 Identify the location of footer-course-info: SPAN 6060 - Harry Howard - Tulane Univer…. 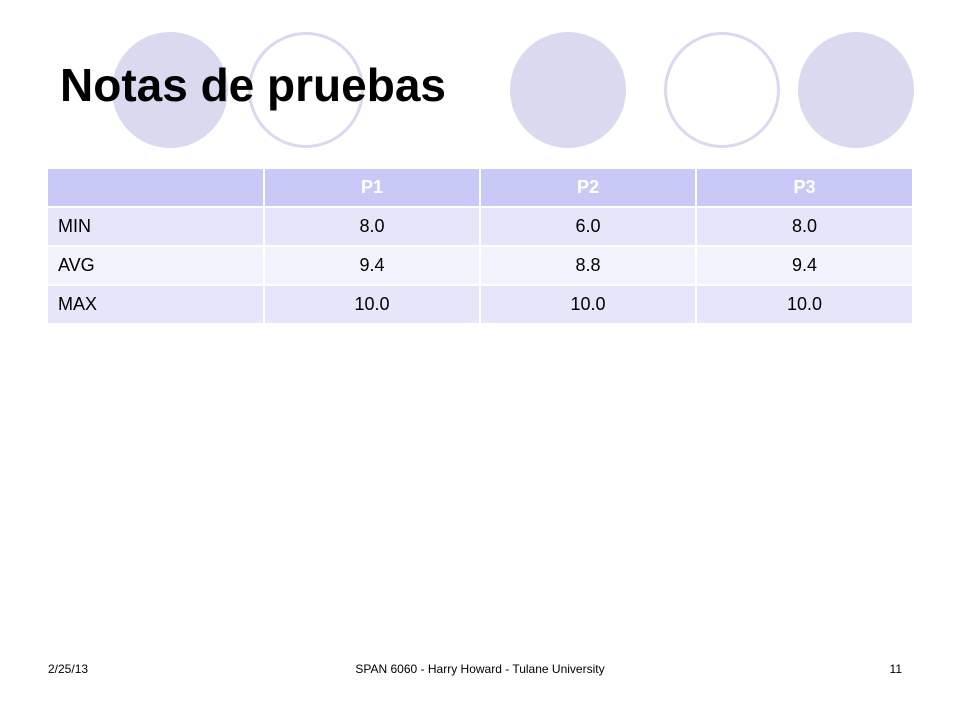
(480, 669).